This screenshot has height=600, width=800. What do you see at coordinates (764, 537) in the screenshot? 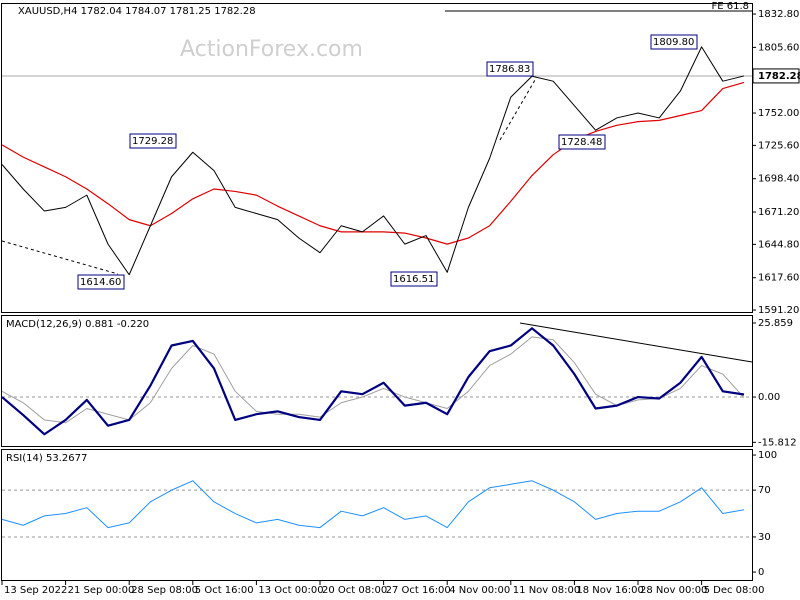
I see `y-tick-label: 30` at bounding box center [764, 537].